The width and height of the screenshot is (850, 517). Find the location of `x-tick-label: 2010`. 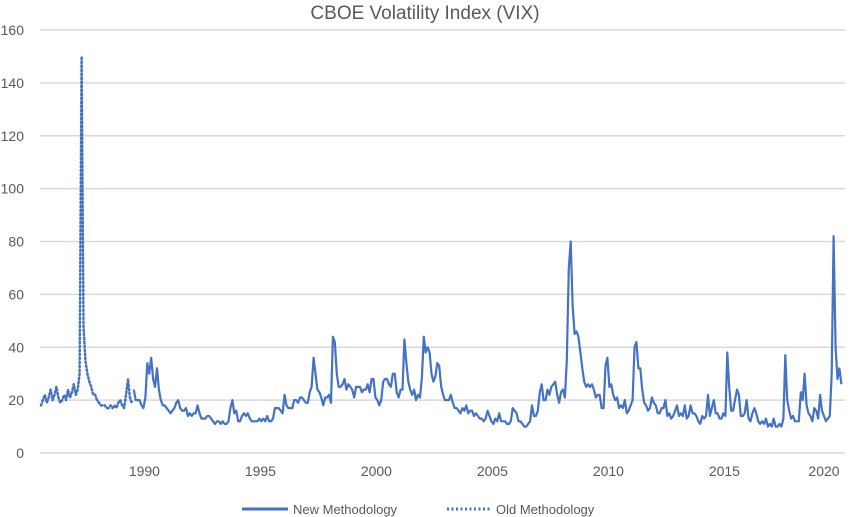

x-tick-label: 2010 is located at coordinates (608, 471).